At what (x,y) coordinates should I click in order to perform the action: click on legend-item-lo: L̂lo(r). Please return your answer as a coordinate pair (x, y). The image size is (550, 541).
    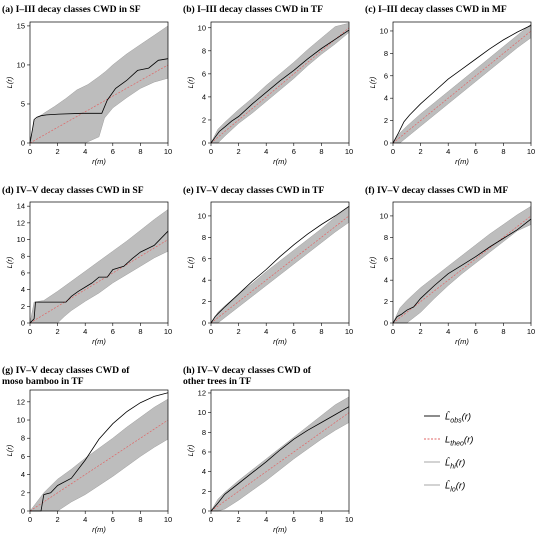
    Looking at the image, I should click on (444, 487).